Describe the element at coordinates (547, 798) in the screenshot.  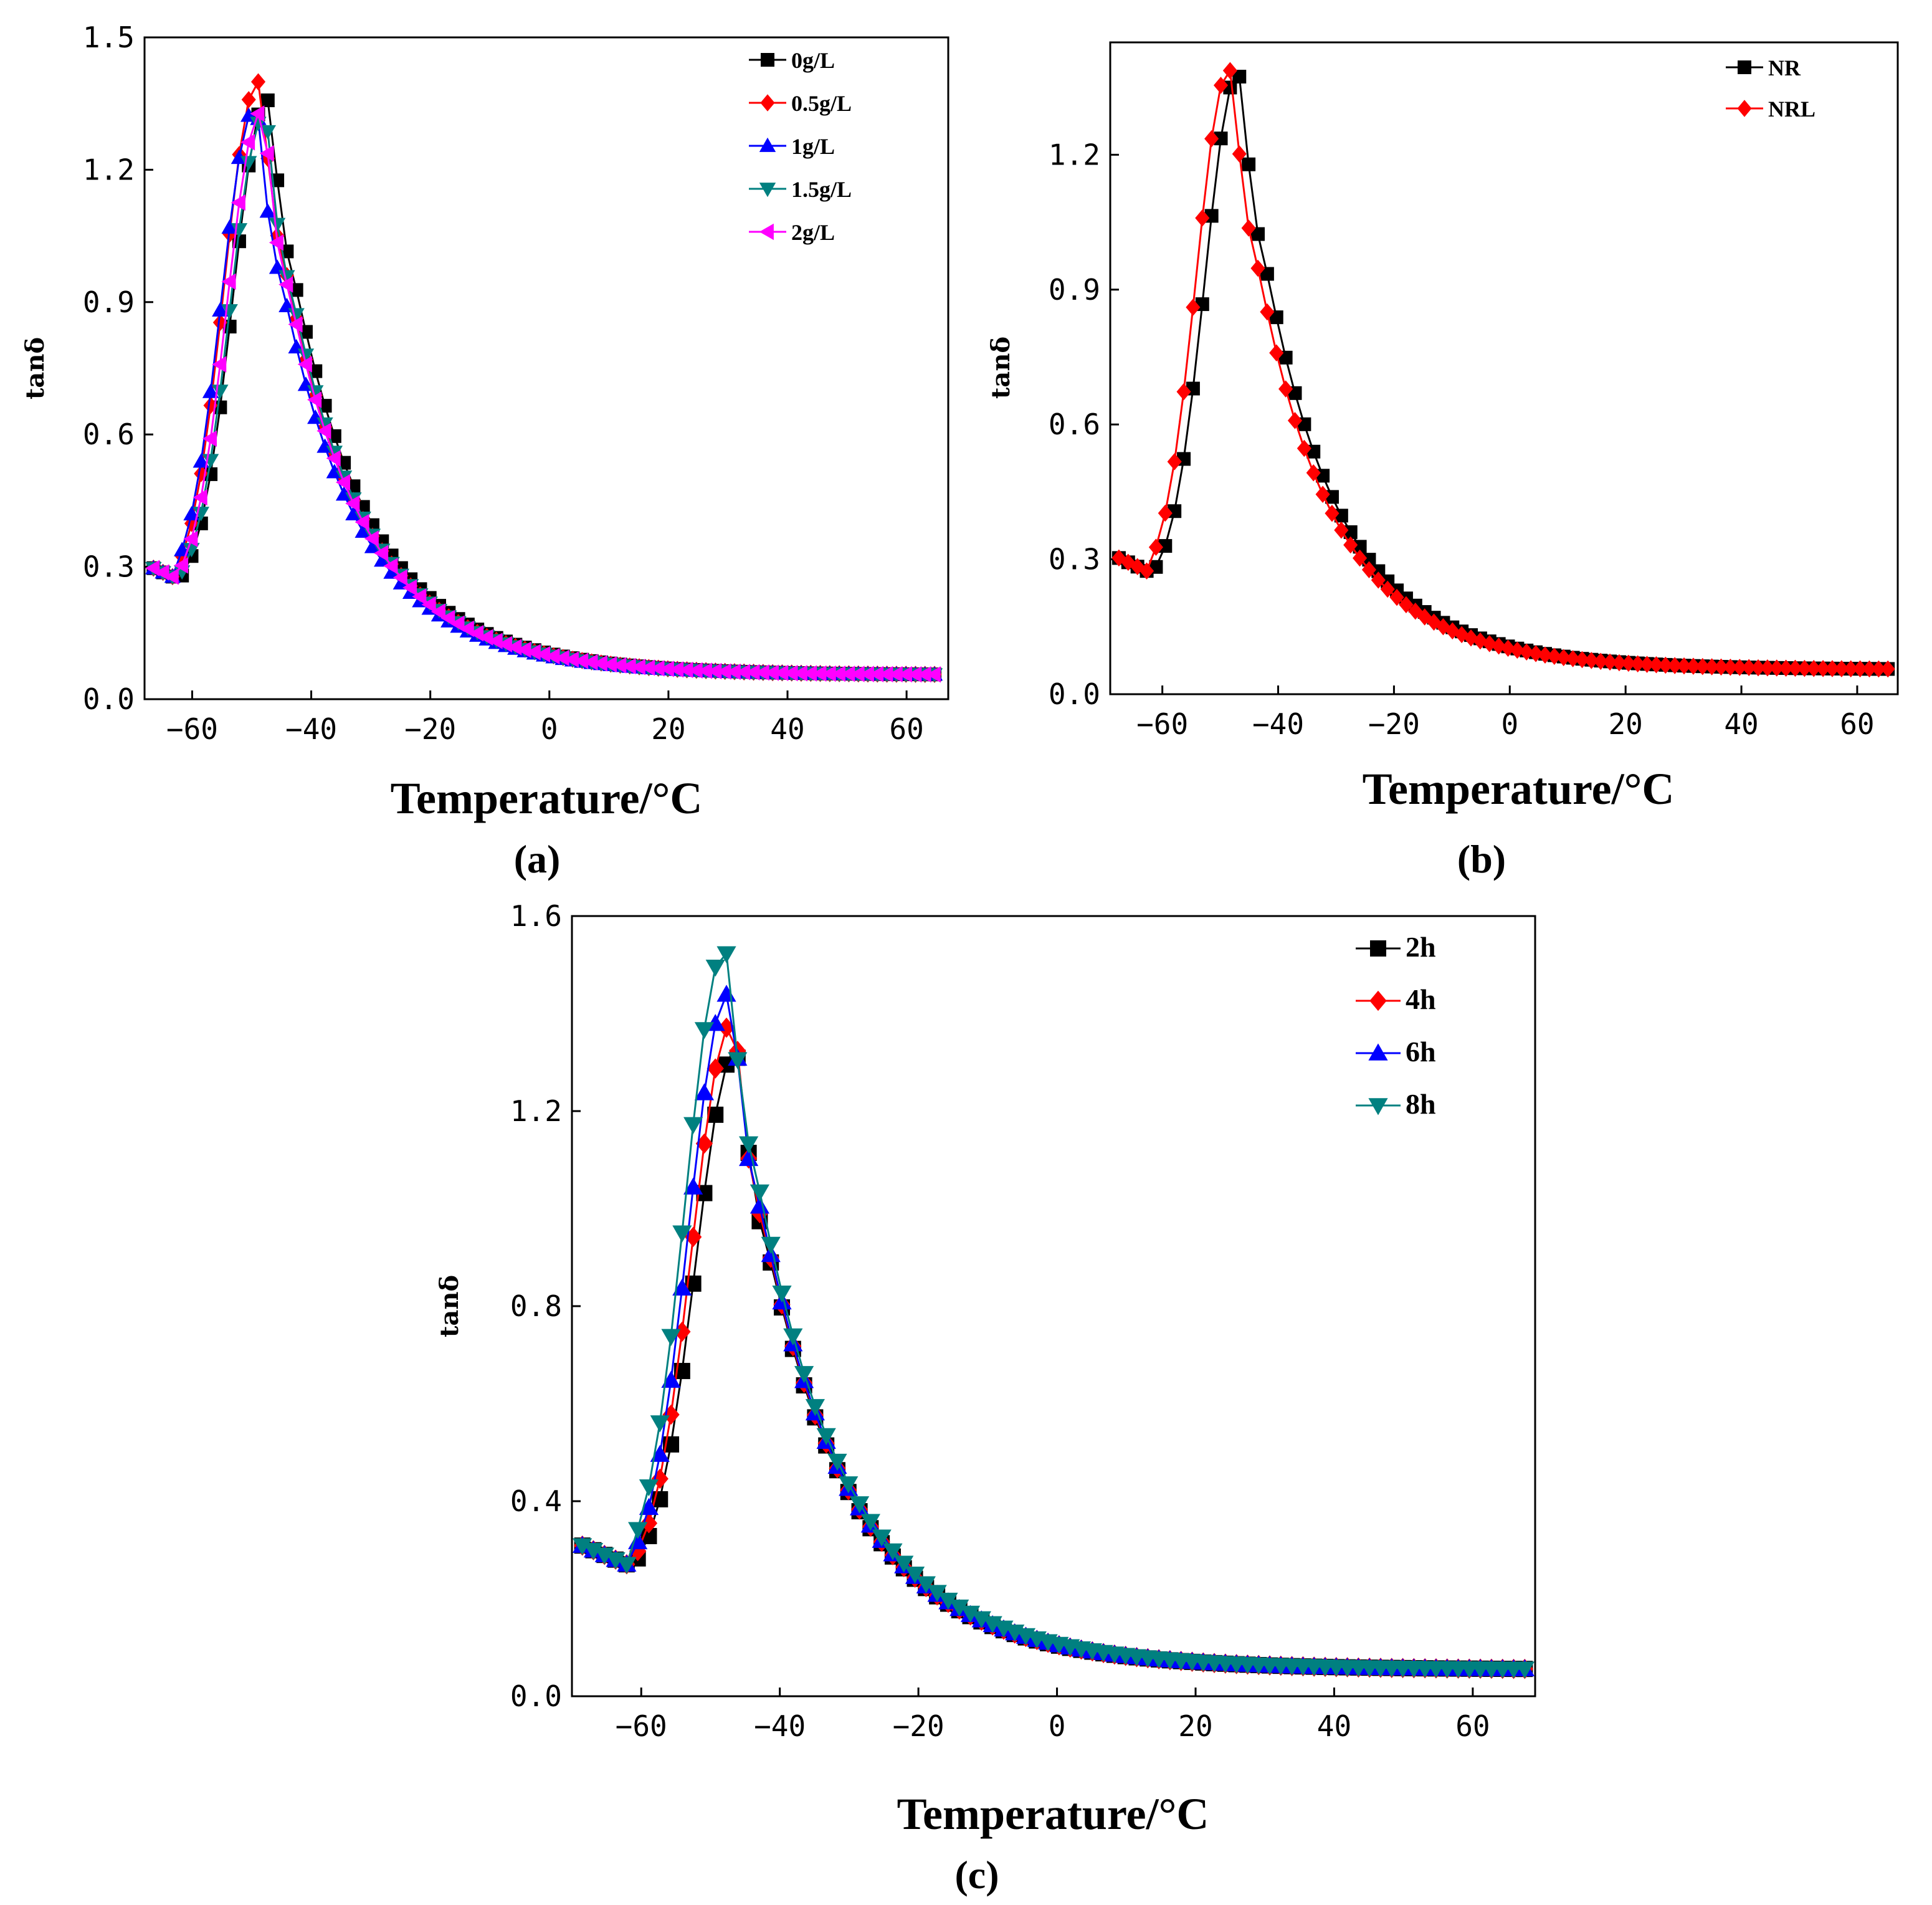
I see `panel-a-x-axis-title: Temperature/°C` at that location.